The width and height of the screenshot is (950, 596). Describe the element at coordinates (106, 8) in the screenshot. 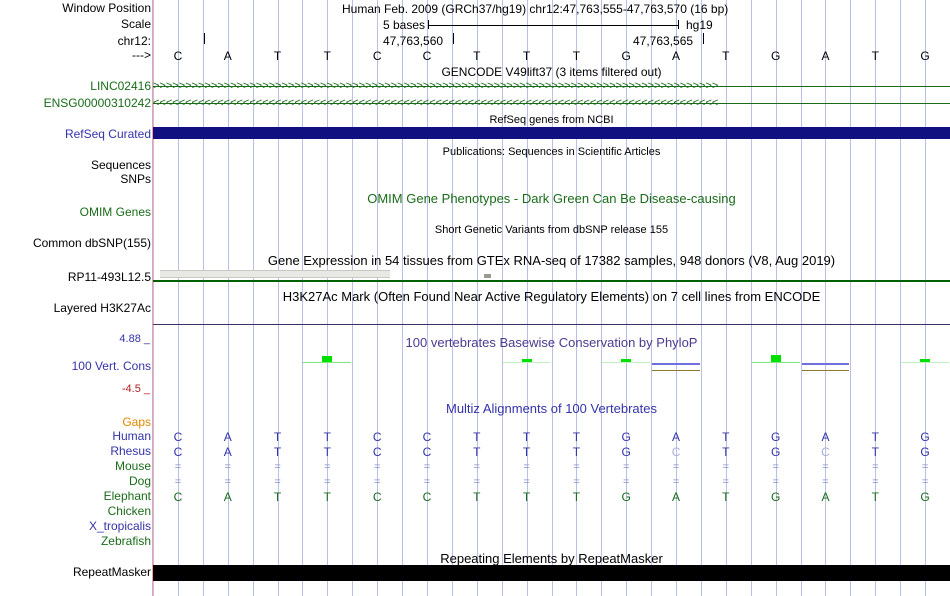

I see `window-position-label: Window Position` at that location.